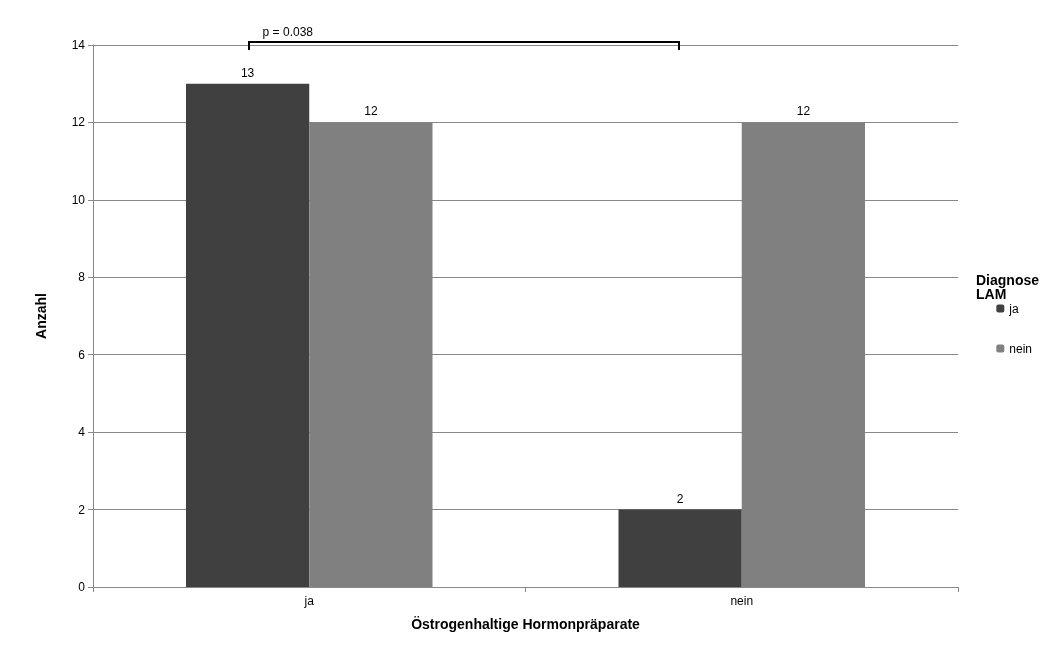 The width and height of the screenshot is (1055, 657). I want to click on text: p = 0.038, so click(287, 32).